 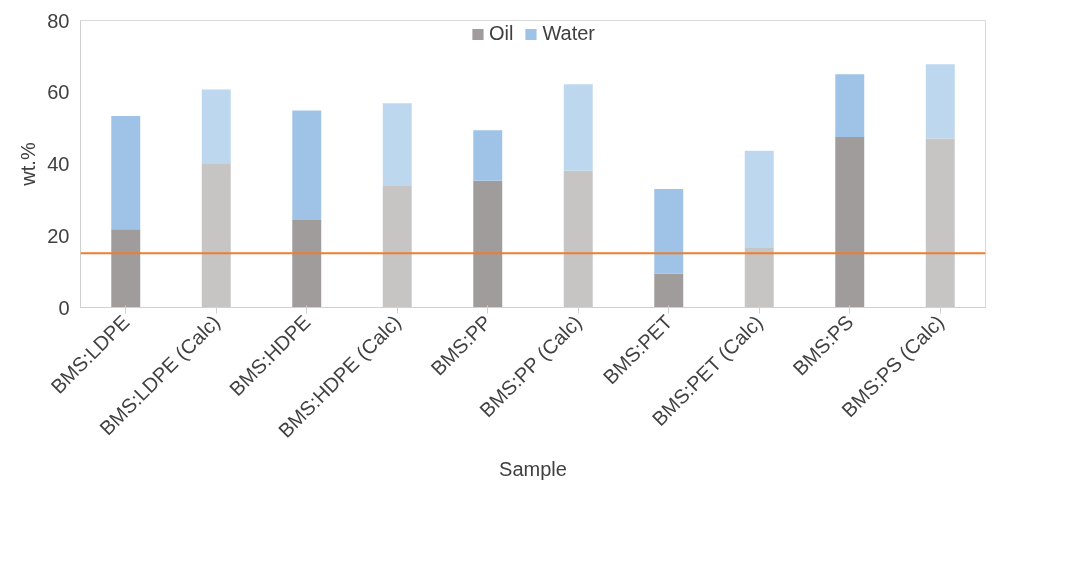 What do you see at coordinates (64, 307) in the screenshot?
I see `y-tick-label: 0` at bounding box center [64, 307].